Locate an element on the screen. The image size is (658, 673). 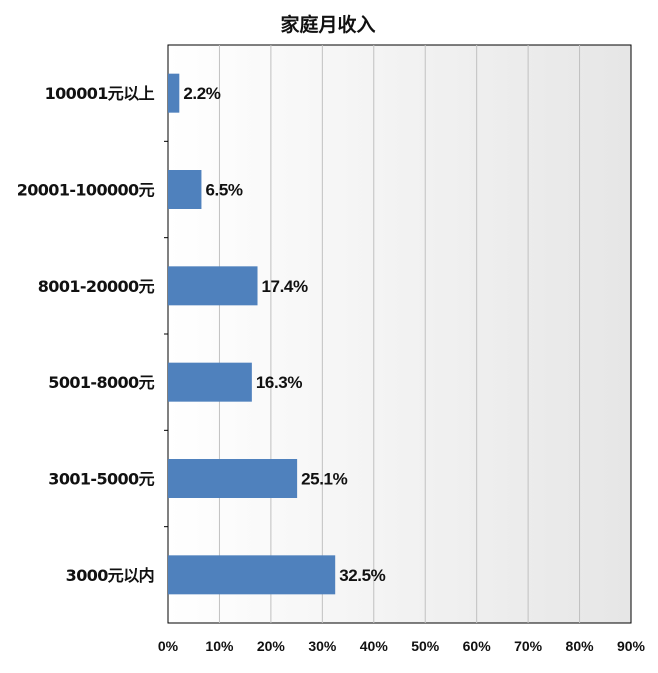
x-tick-label: 70% is located at coordinates (528, 646).